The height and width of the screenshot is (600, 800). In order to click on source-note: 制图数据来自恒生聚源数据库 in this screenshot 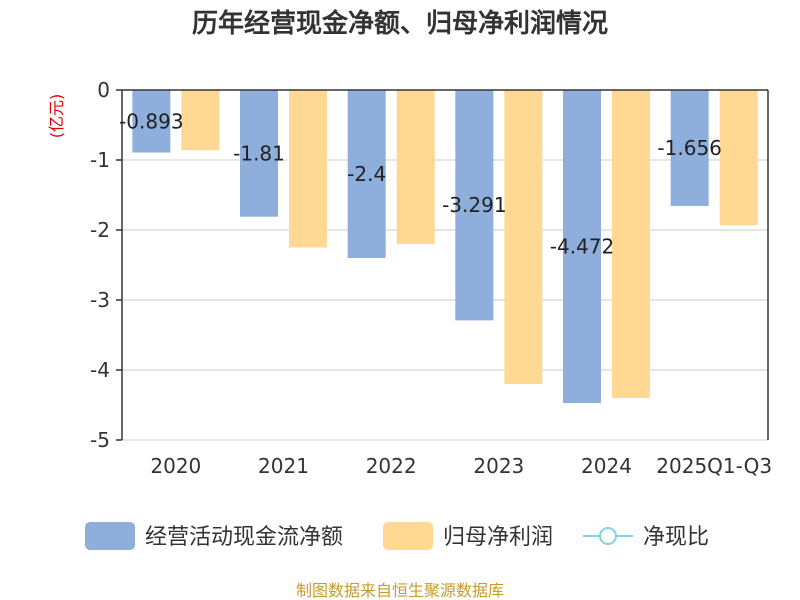, I will do `click(400, 590)`.